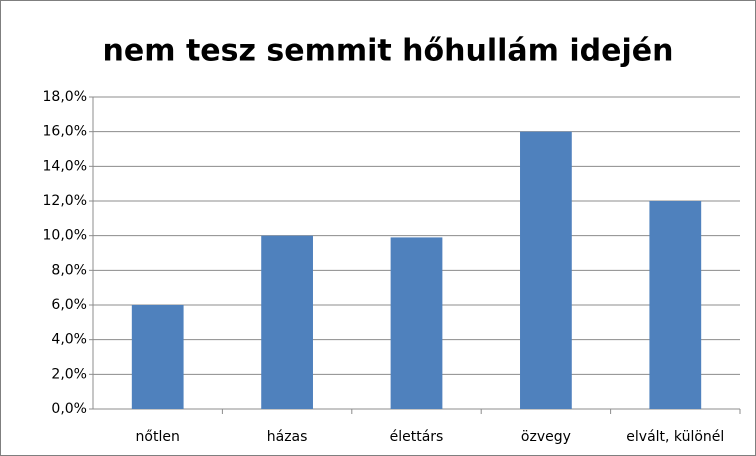  Describe the element at coordinates (69, 305) in the screenshot. I see `y-tick-label: 6,0%` at that location.